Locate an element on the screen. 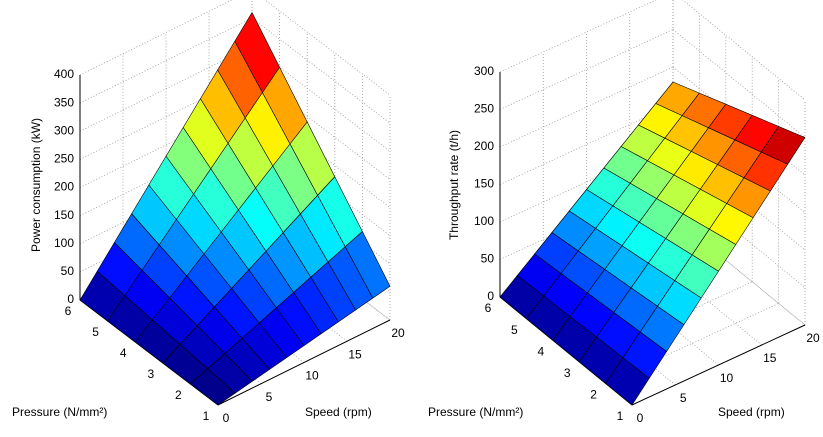 This screenshot has width=823, height=437. z-axis-label: Throughput rate (t/h) is located at coordinates (454, 185).